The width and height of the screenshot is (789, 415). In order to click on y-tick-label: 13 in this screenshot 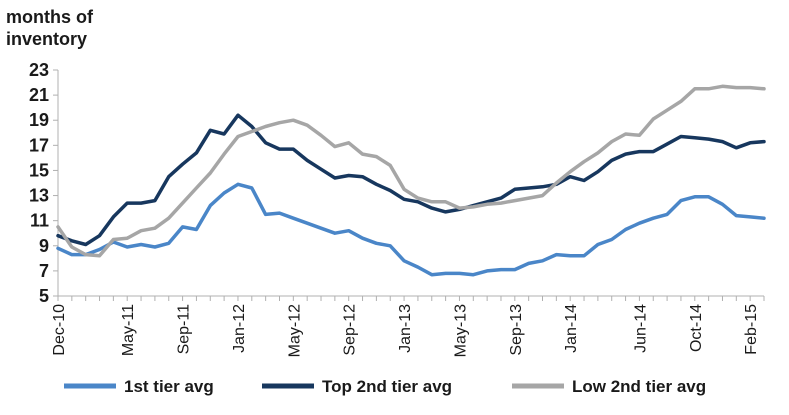, I will do `click(39, 196)`.